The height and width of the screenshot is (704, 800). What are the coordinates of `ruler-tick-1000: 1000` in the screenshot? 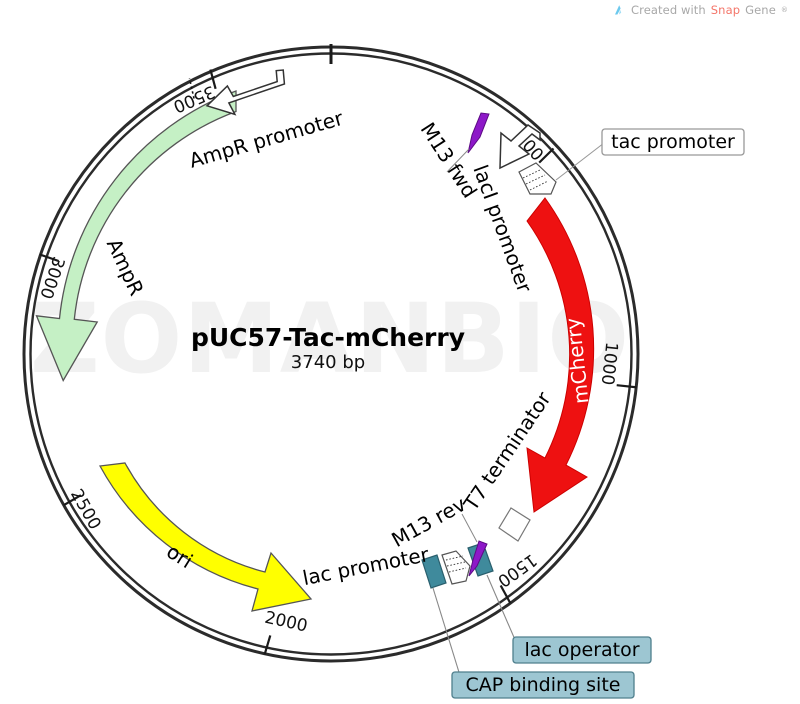 It's located at (617, 365).